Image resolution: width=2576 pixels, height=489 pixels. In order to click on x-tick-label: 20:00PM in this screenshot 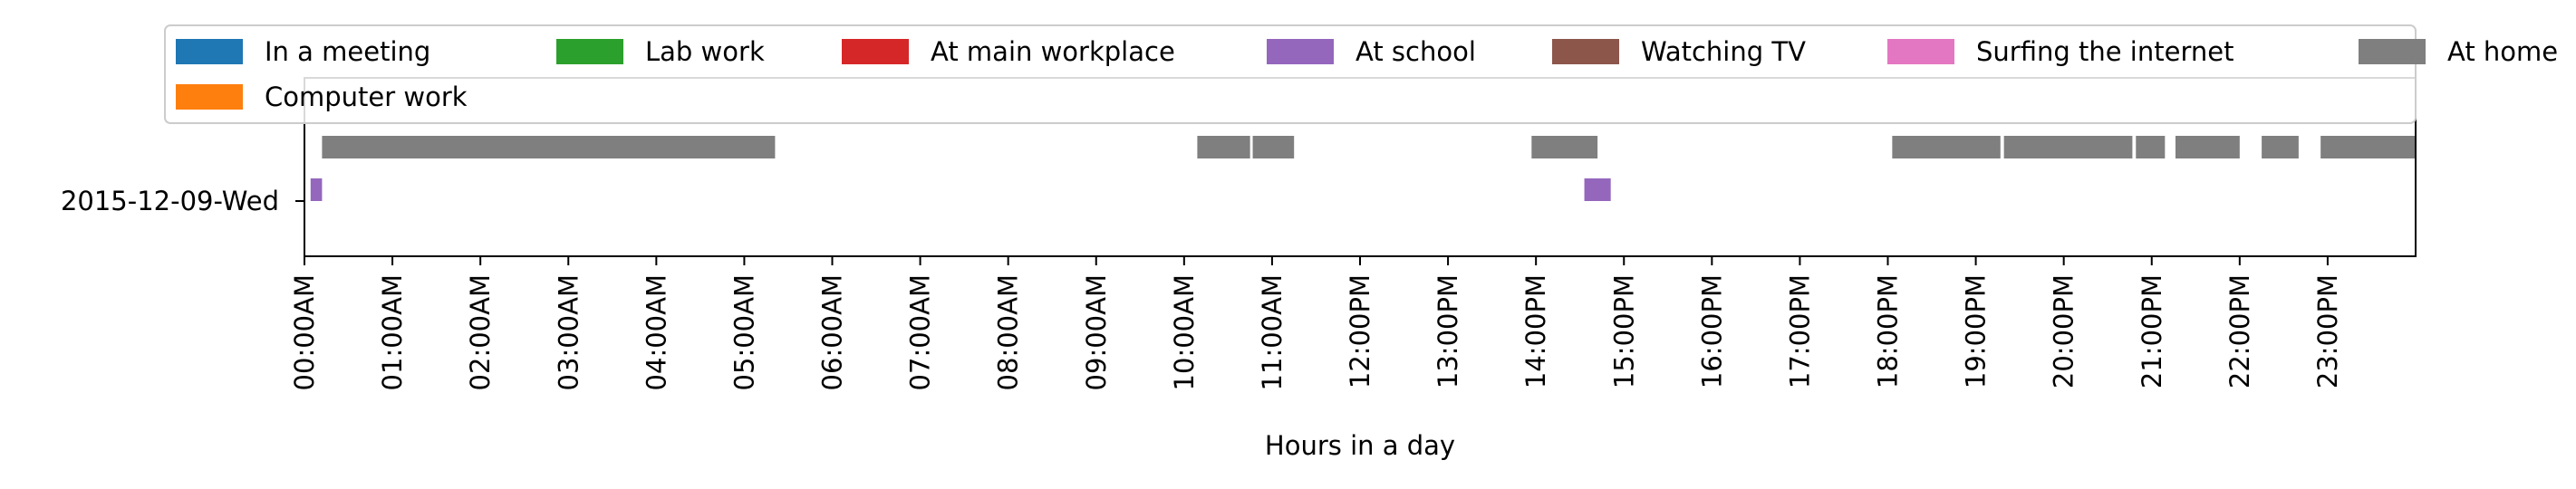, I will do `click(2064, 331)`.